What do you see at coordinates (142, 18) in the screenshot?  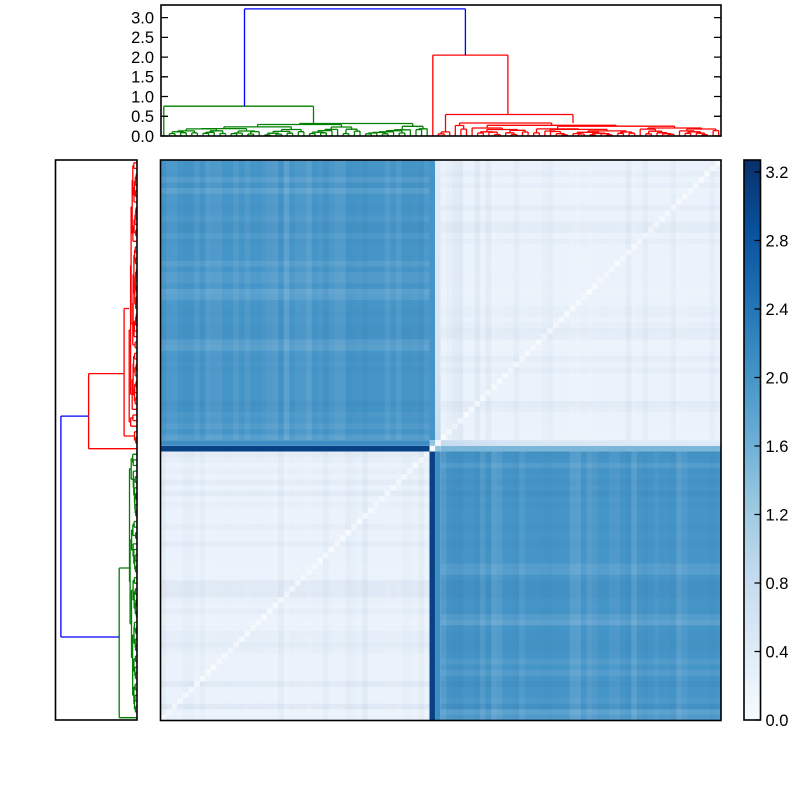 I see `svg-text: 3.0` at bounding box center [142, 18].